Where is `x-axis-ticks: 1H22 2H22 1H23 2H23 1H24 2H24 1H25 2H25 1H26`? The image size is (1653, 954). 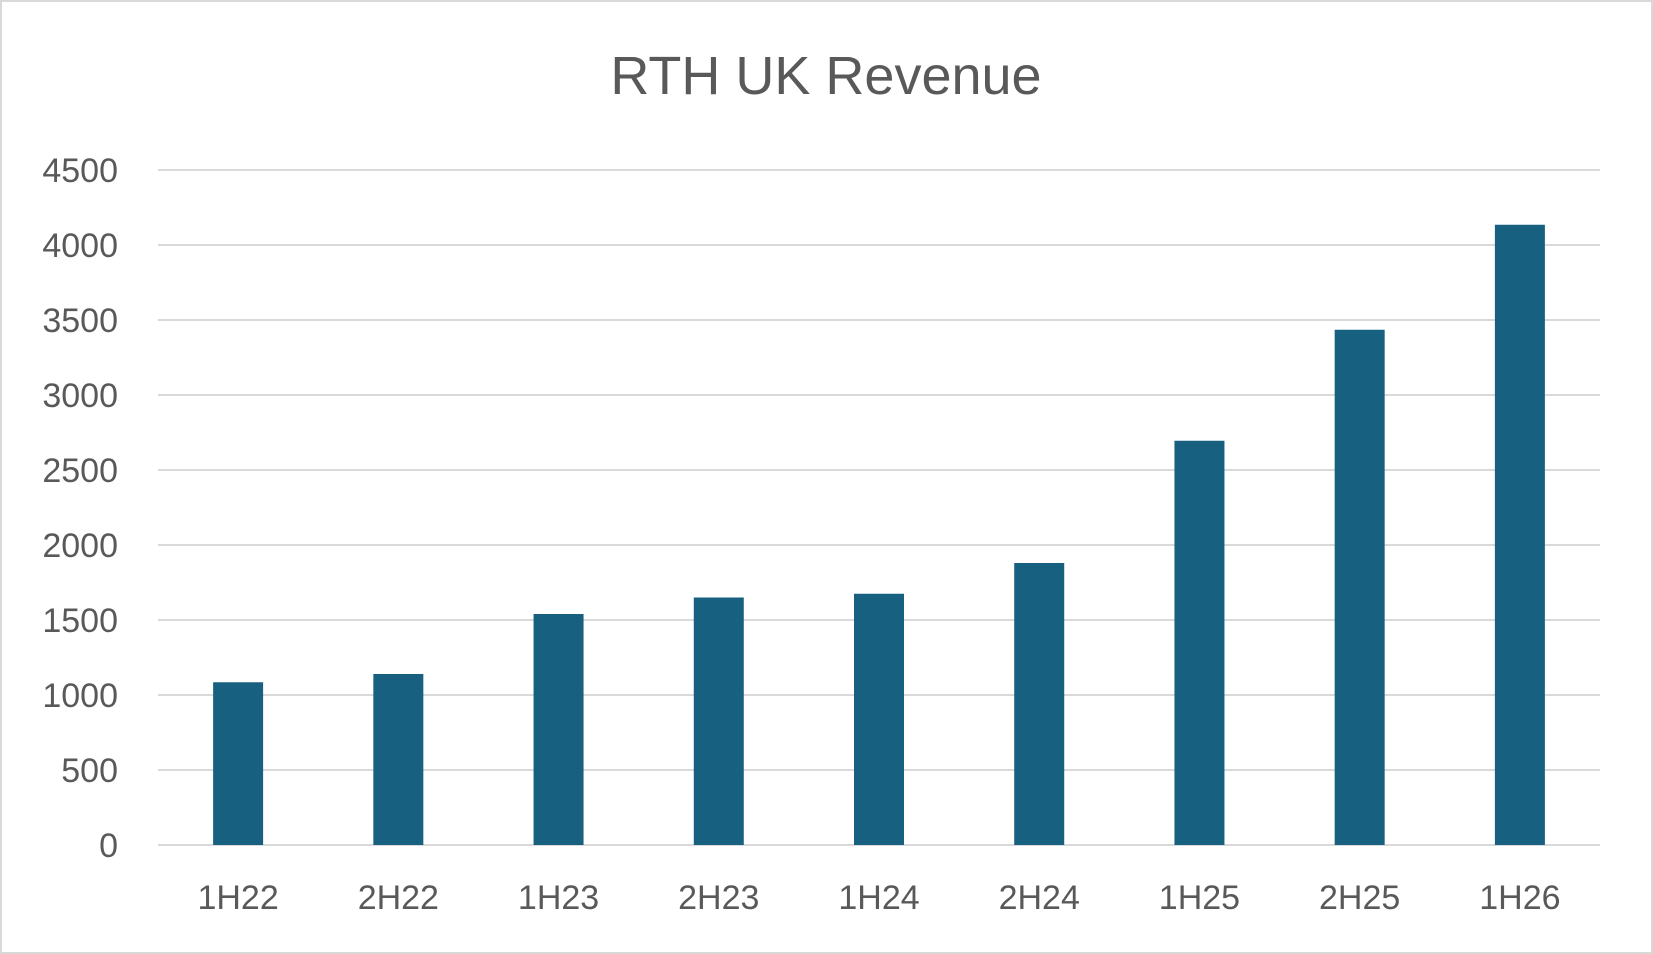 x-axis-ticks: 1H22 2H22 1H23 2H23 1H24 2H24 1H25 2H25 1H26 is located at coordinates (878, 898).